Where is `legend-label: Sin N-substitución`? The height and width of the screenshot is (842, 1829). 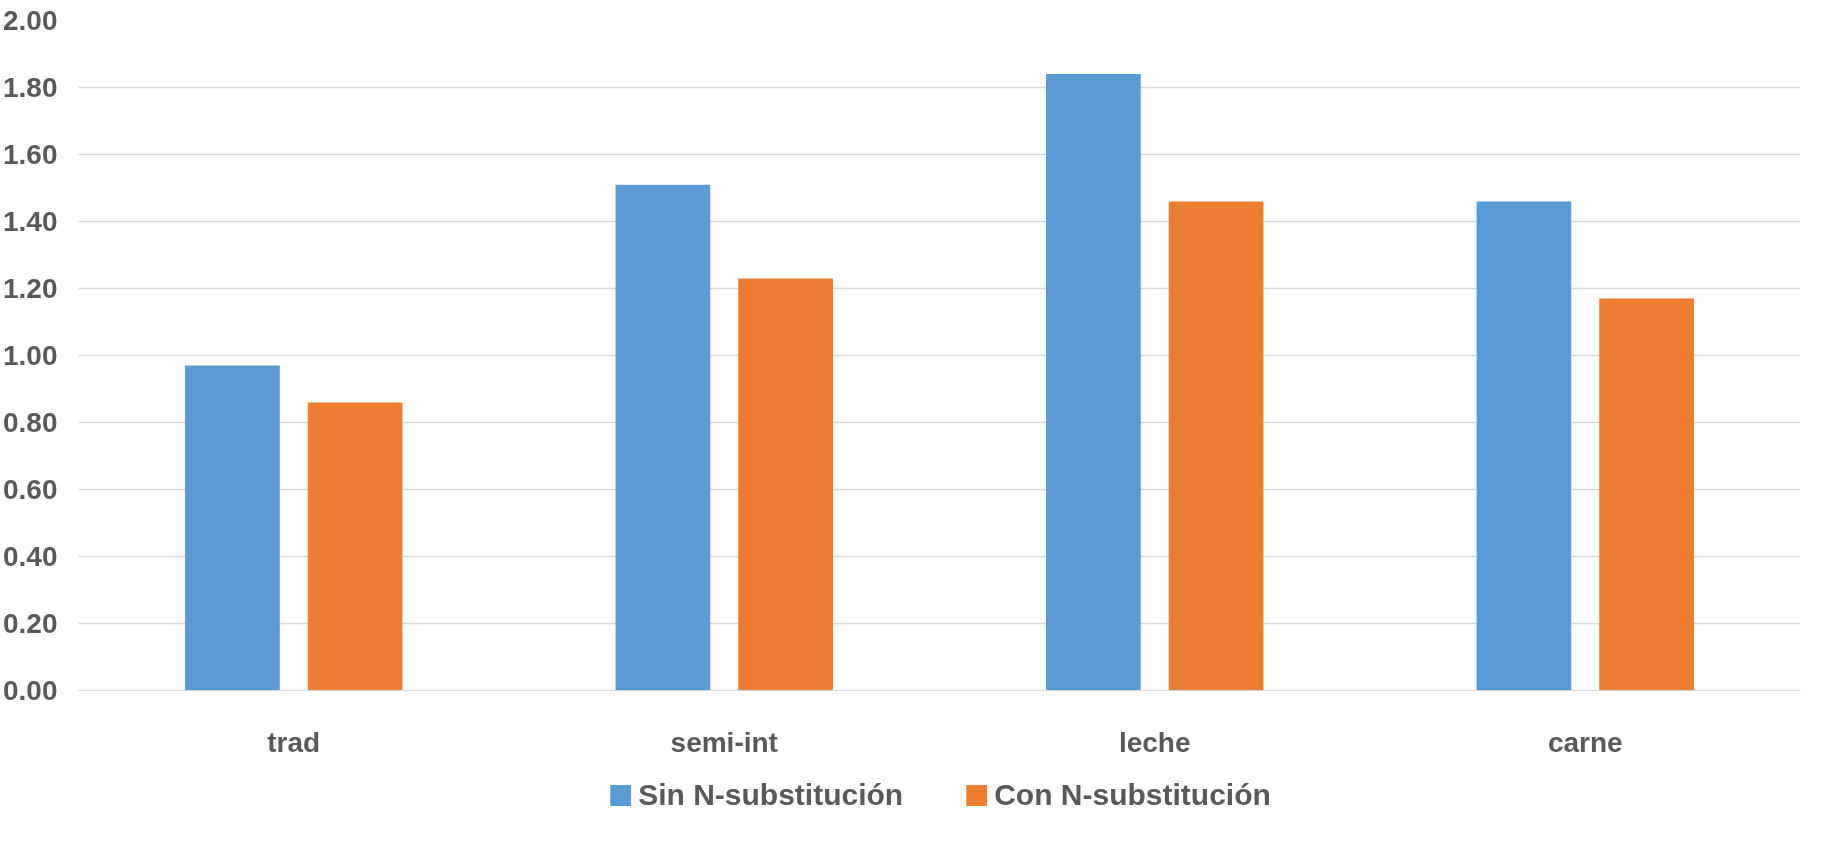 legend-label: Sin N-substitución is located at coordinates (771, 795).